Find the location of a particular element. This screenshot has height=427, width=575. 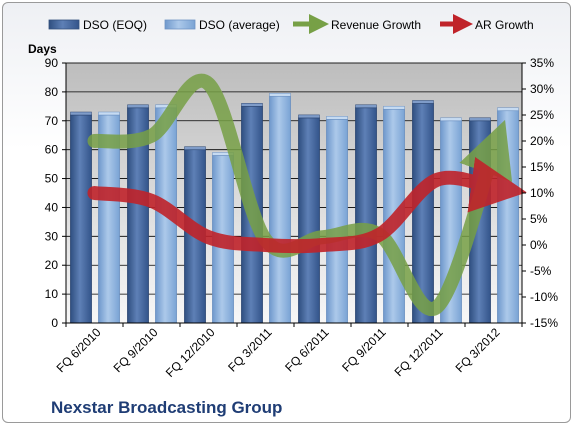

legend-label-dso-eoq: DSO (EOQ) is located at coordinates (115, 25).